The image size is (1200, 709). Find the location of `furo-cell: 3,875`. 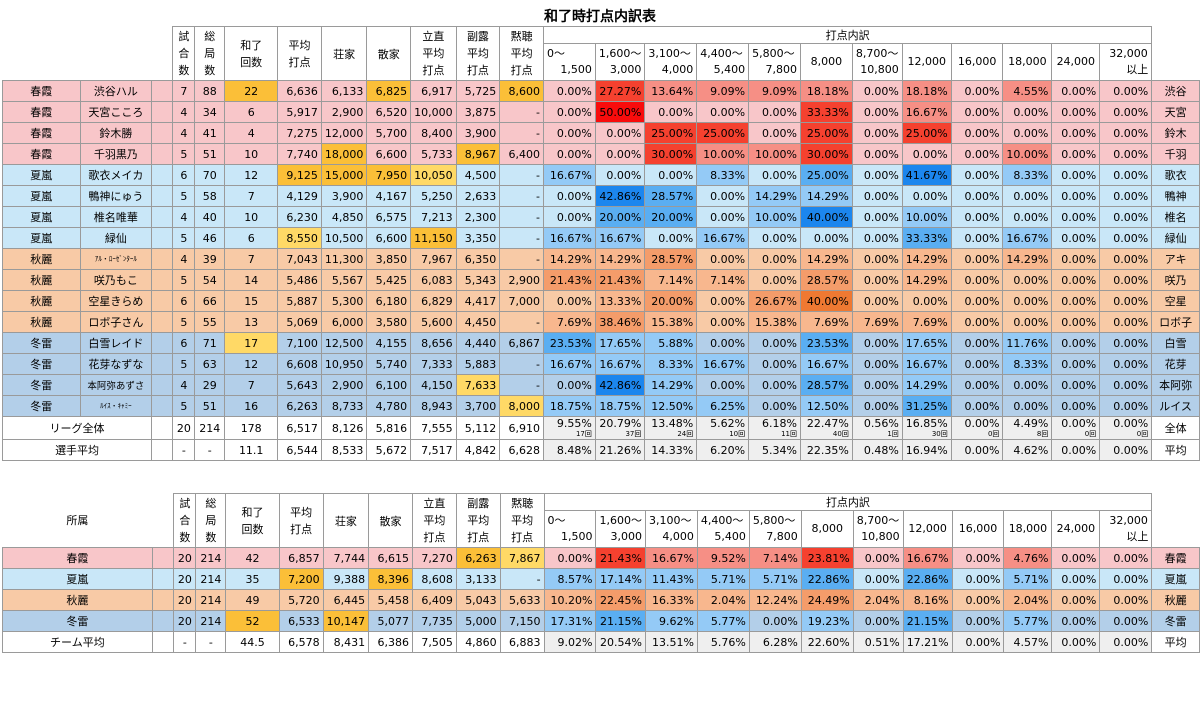

furo-cell: 3,875 is located at coordinates (478, 112).